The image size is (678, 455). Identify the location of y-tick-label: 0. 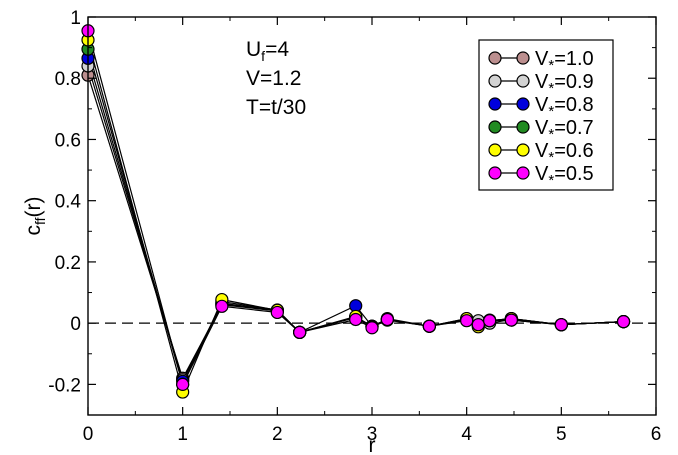
(75, 324).